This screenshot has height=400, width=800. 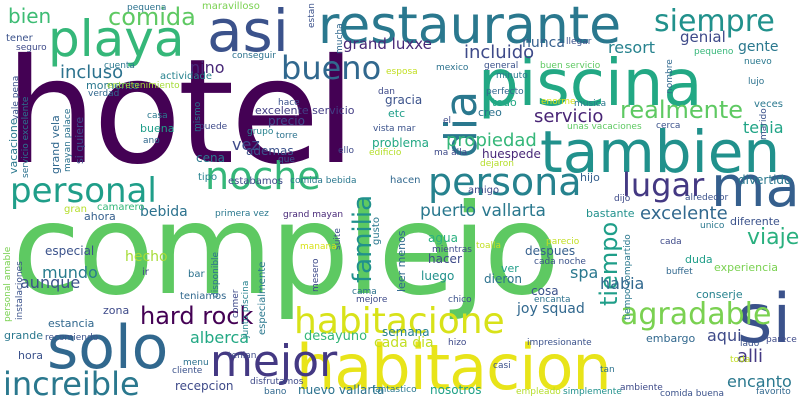 What do you see at coordinates (445, 259) in the screenshot?
I see `word-hacer: hacer` at bounding box center [445, 259].